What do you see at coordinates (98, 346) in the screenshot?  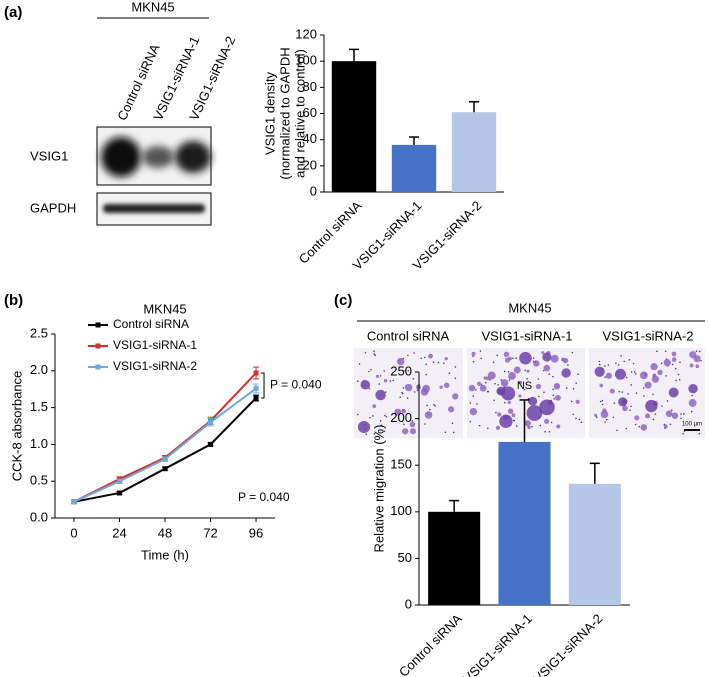 I see `legend-marker` at bounding box center [98, 346].